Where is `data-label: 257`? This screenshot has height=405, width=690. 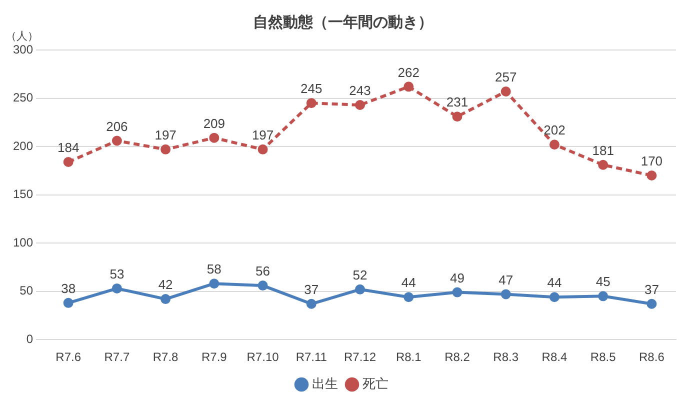
data-label: 257 is located at coordinates (506, 77).